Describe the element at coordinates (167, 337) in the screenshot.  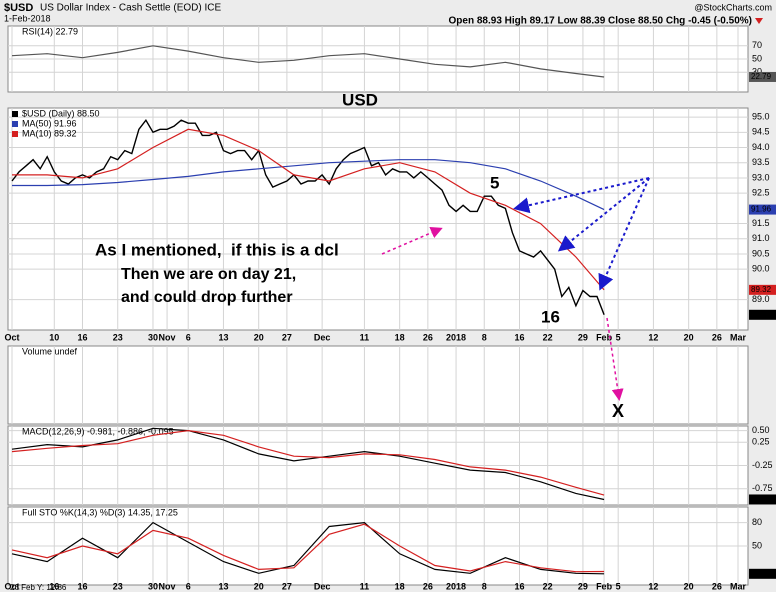
I see `x-tick-label: Nov` at that location.